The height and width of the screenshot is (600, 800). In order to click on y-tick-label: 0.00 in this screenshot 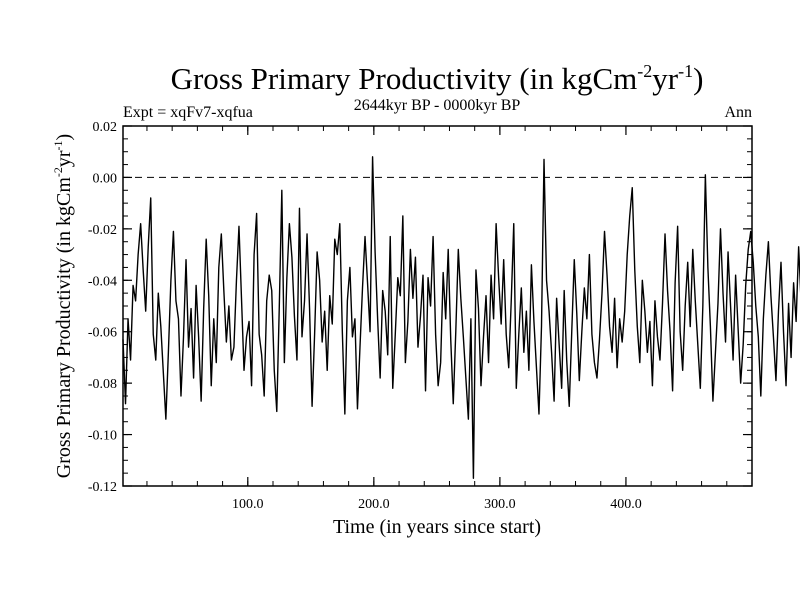, I will do `click(105, 178)`.